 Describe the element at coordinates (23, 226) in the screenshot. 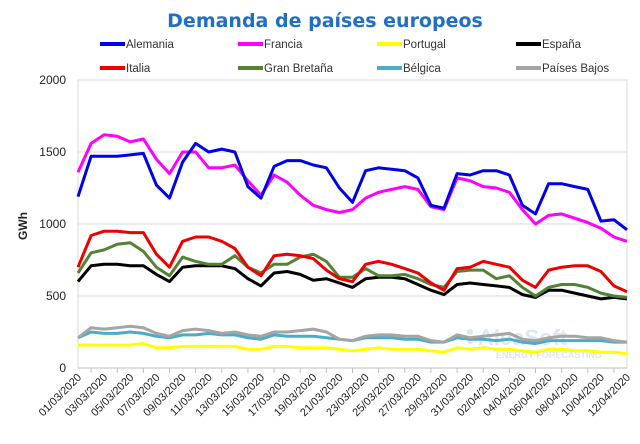

I see `y-axis-label: GWh` at that location.